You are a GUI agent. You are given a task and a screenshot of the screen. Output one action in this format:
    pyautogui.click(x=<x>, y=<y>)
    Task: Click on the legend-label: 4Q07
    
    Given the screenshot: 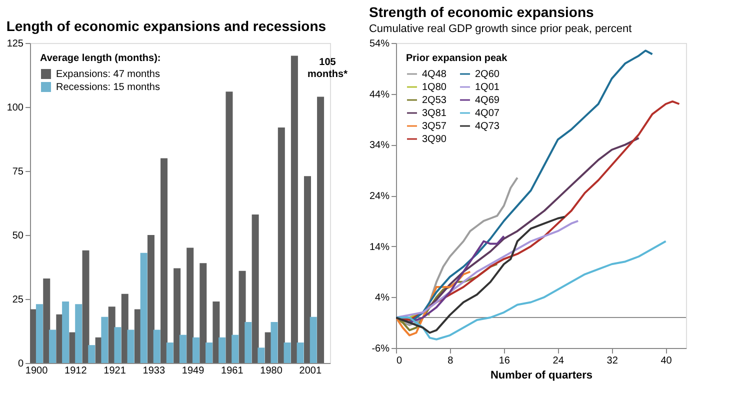 What is the action you would take?
    pyautogui.click(x=487, y=113)
    